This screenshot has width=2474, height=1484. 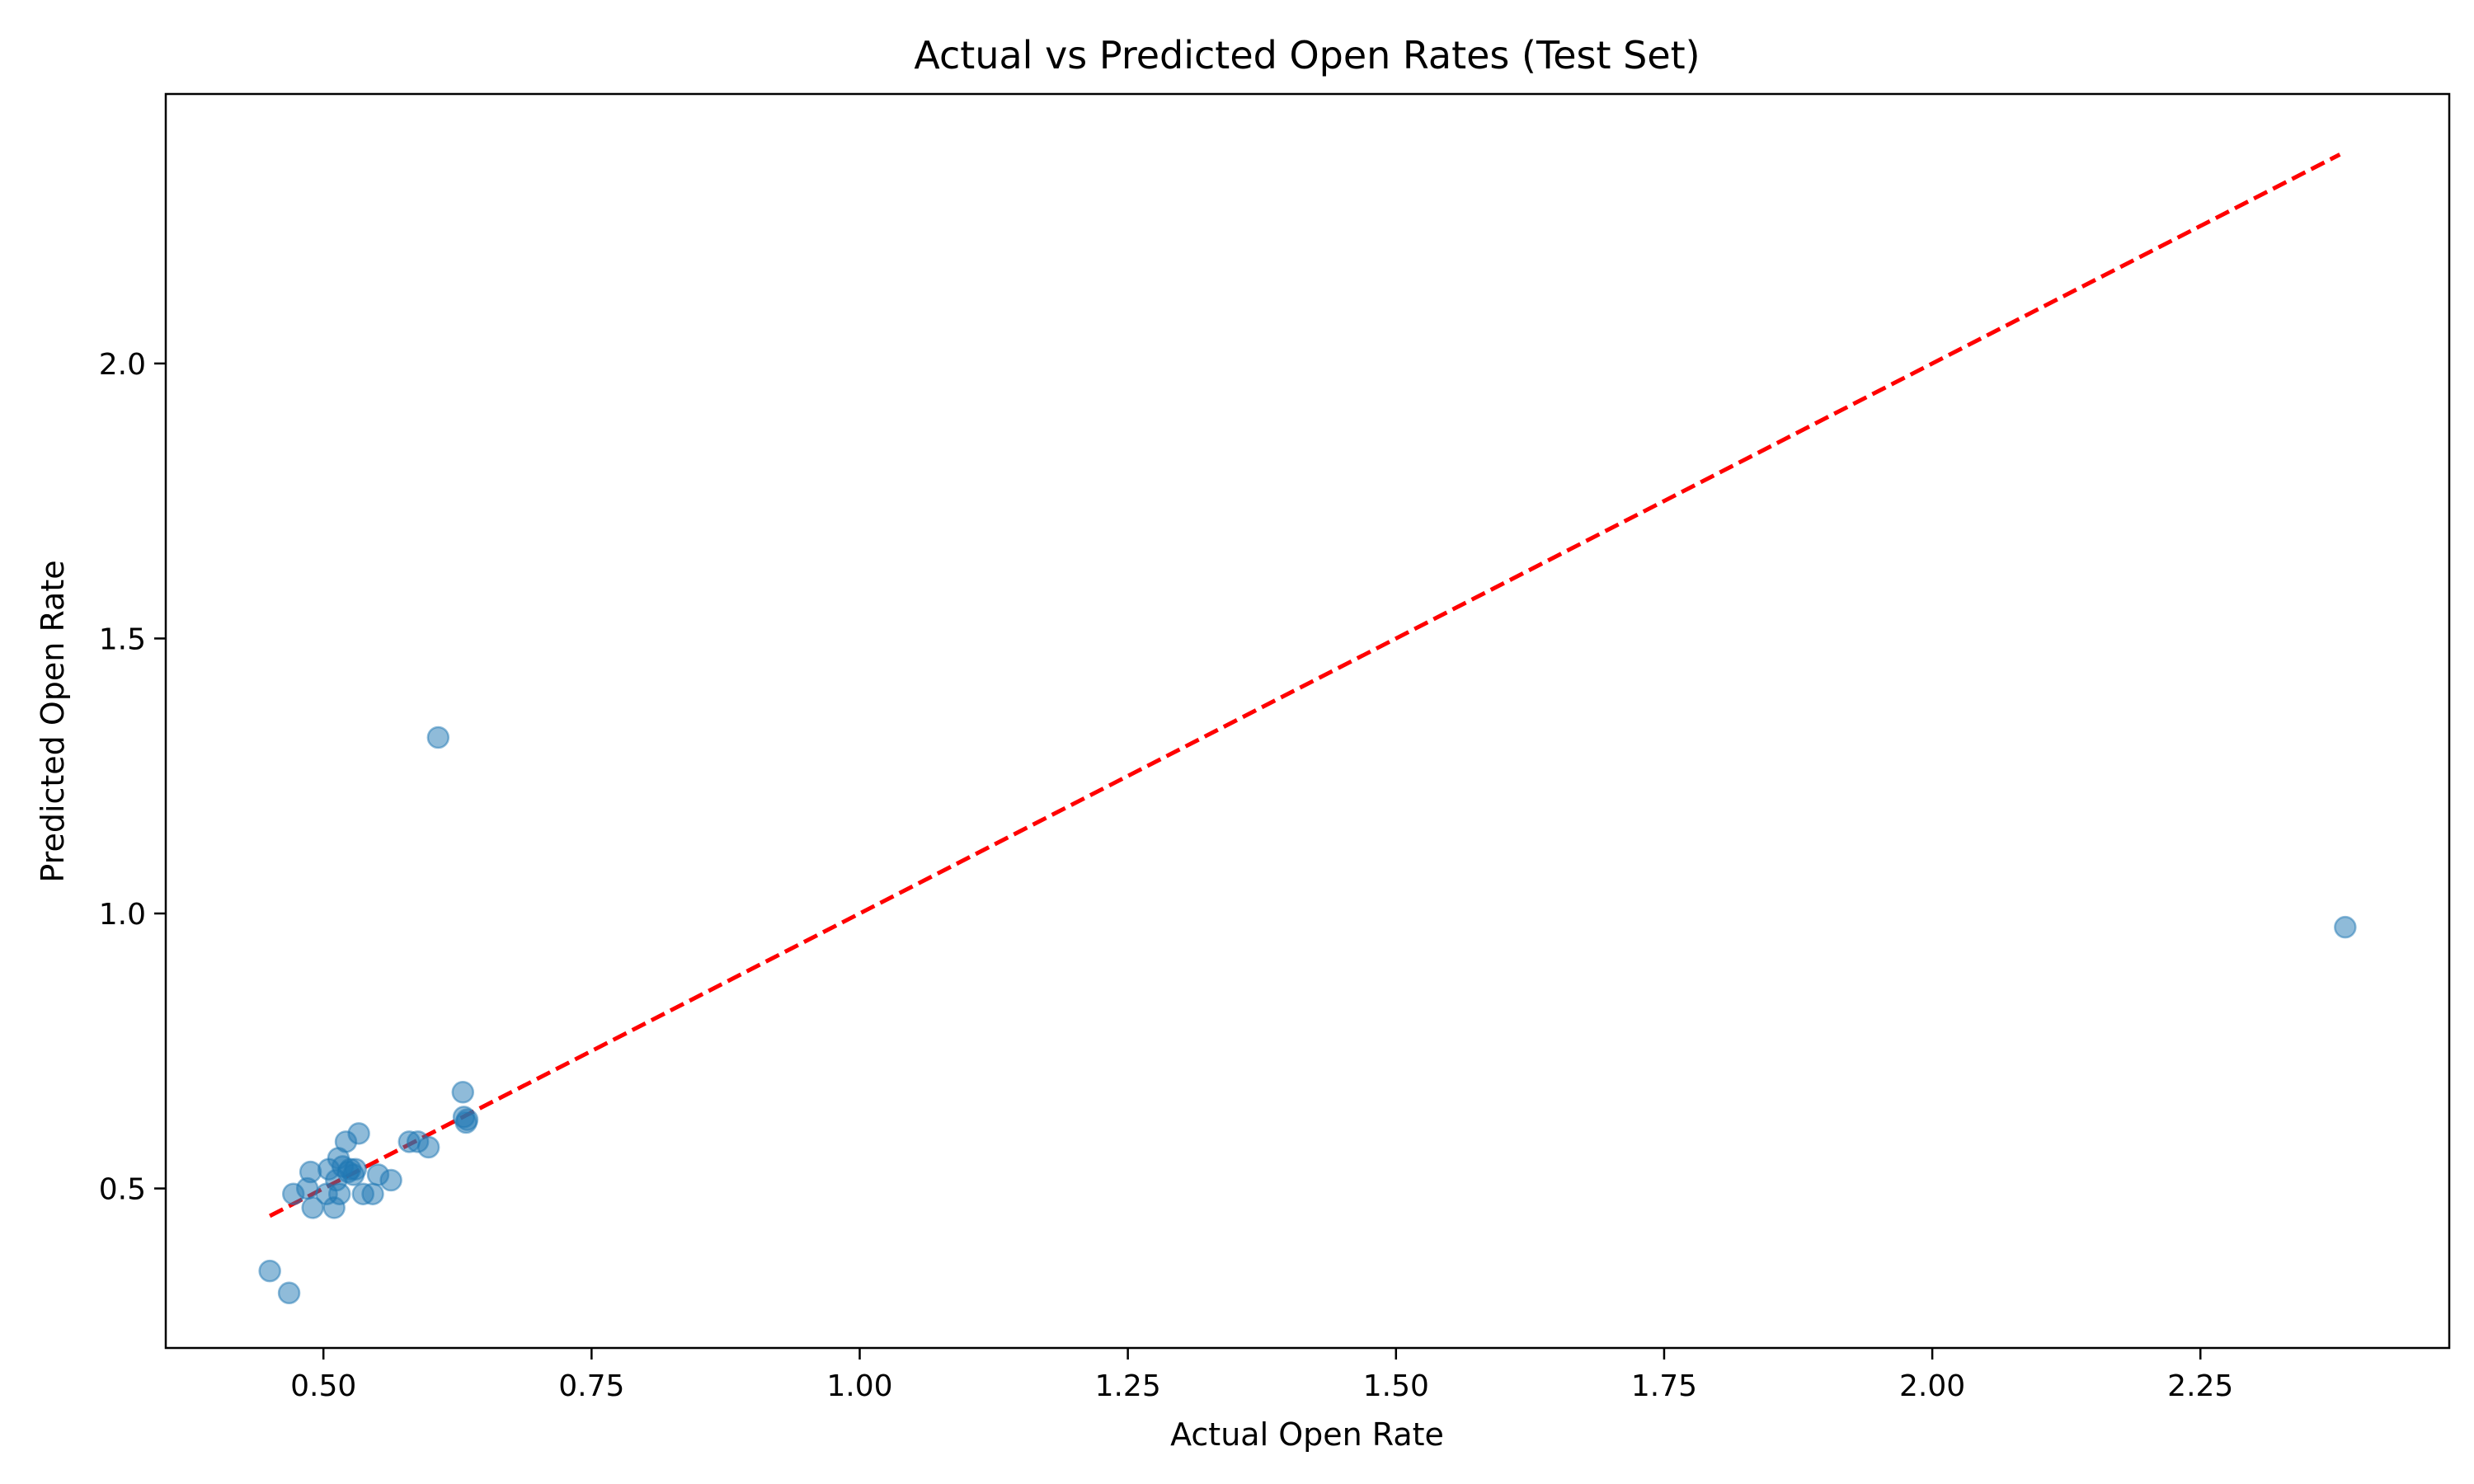 What do you see at coordinates (1128, 1386) in the screenshot?
I see `x-tick-label-4: 1.25` at bounding box center [1128, 1386].